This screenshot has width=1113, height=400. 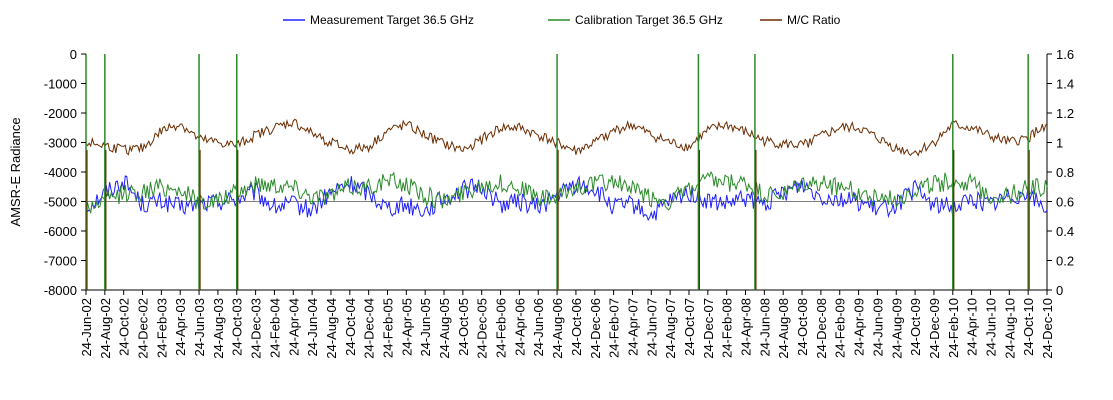 What do you see at coordinates (331, 328) in the screenshot?
I see `x-tick-label: 24-Aug-04` at bounding box center [331, 328].